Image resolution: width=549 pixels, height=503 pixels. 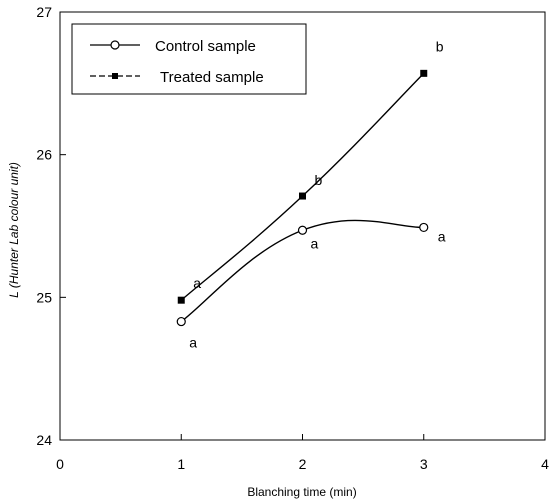 What do you see at coordinates (44, 297) in the screenshot?
I see `y-tick-label-1: 25` at bounding box center [44, 297].